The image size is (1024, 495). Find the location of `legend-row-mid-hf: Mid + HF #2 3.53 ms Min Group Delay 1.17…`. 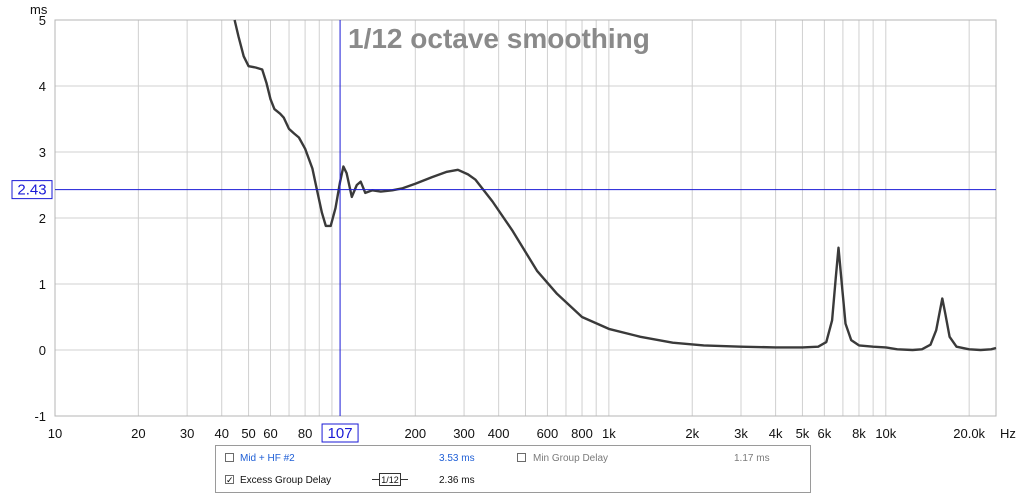

legend-row-mid-hf: Mid + HF #2 3.53 ms Min Group Delay 1.17… is located at coordinates (513, 459).